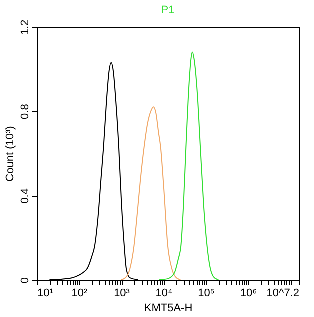 The height and width of the screenshot is (317, 314). What do you see at coordinates (249, 294) in the screenshot?
I see `x-tick-label: 10⁶` at bounding box center [249, 294].